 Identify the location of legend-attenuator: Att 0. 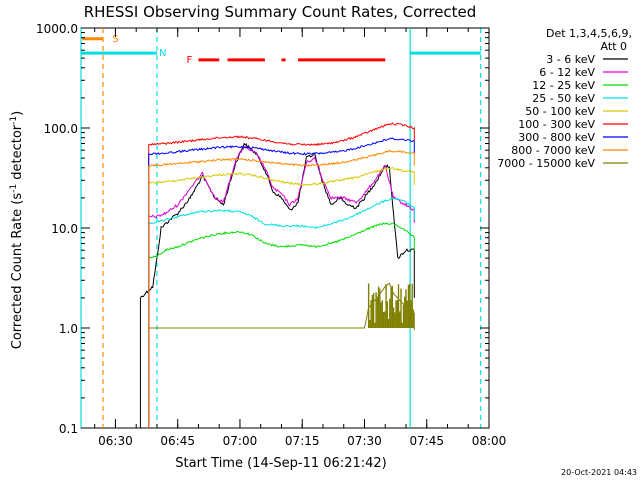
(614, 46).